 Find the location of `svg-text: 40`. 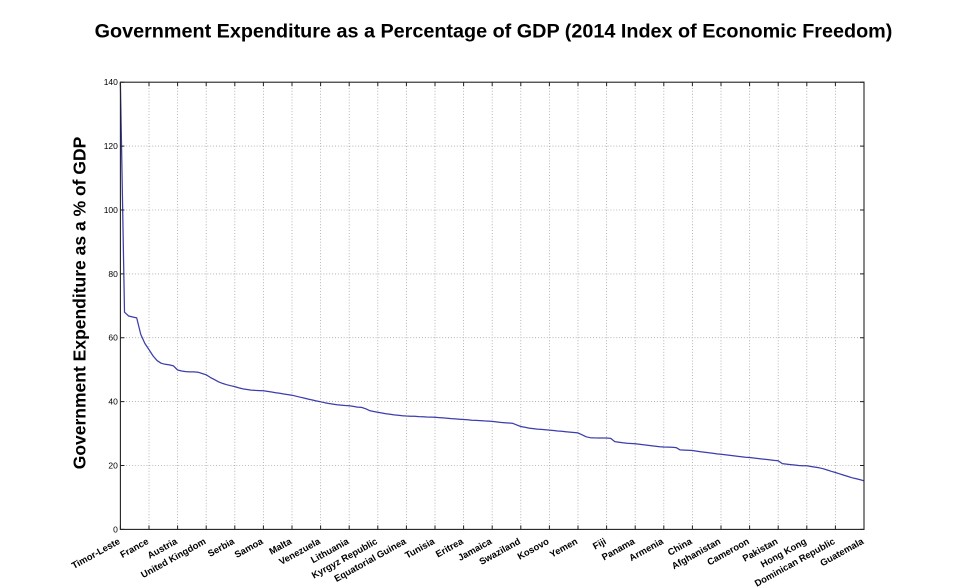

svg-text: 40 is located at coordinates (113, 402).